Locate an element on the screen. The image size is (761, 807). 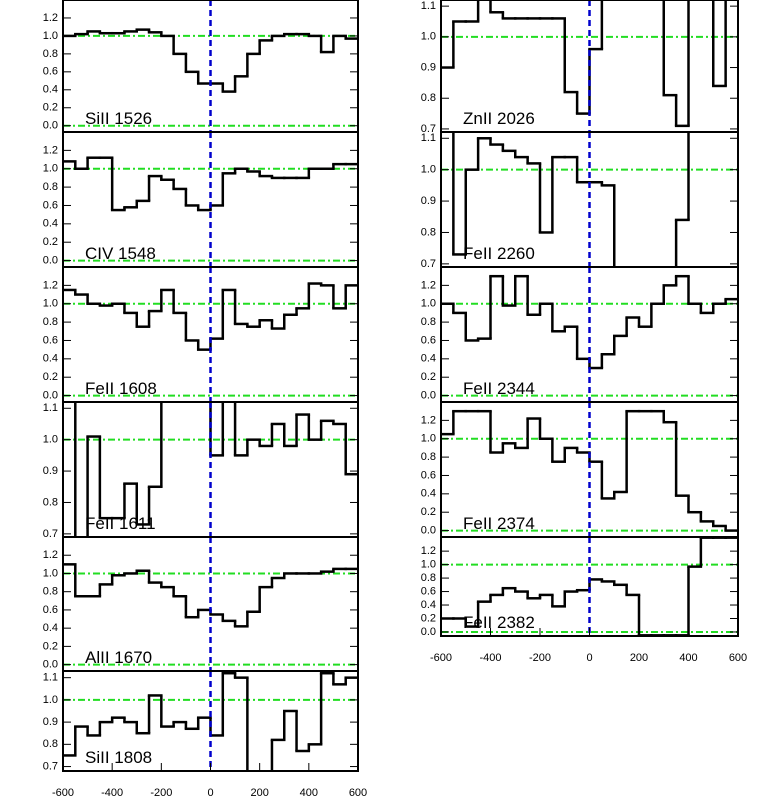
panel-label: SiII 1808 is located at coordinates (118, 757).